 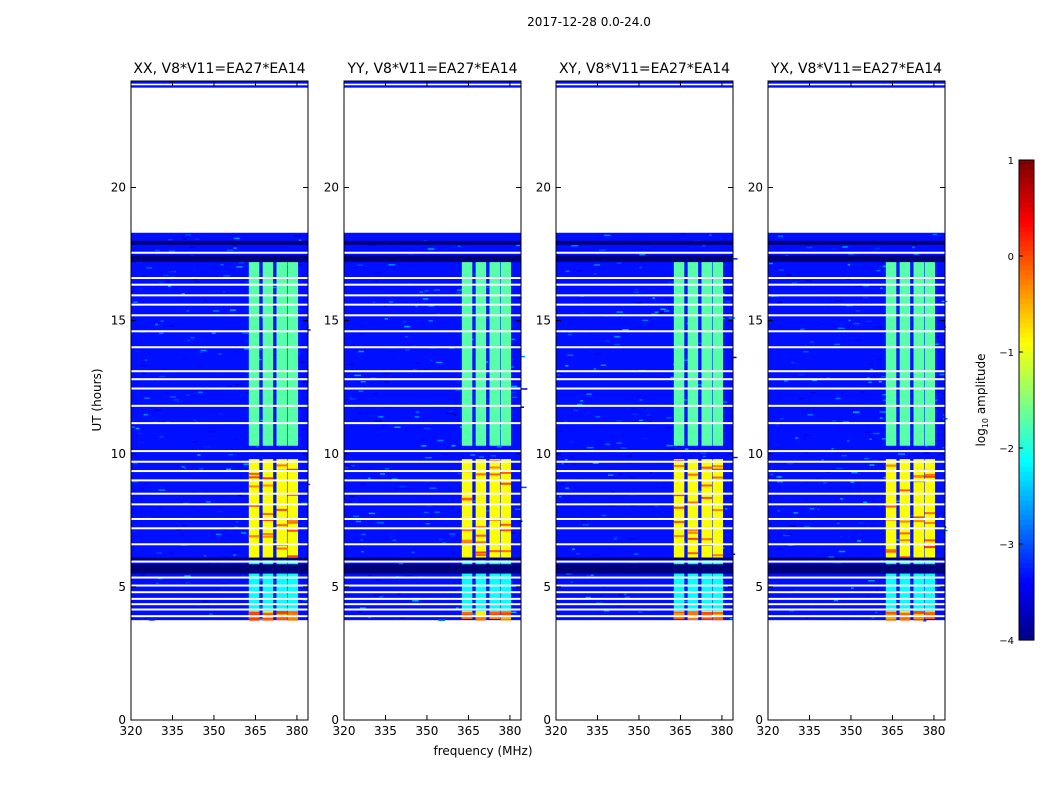 I want to click on plot-frame, so click(x=644, y=400).